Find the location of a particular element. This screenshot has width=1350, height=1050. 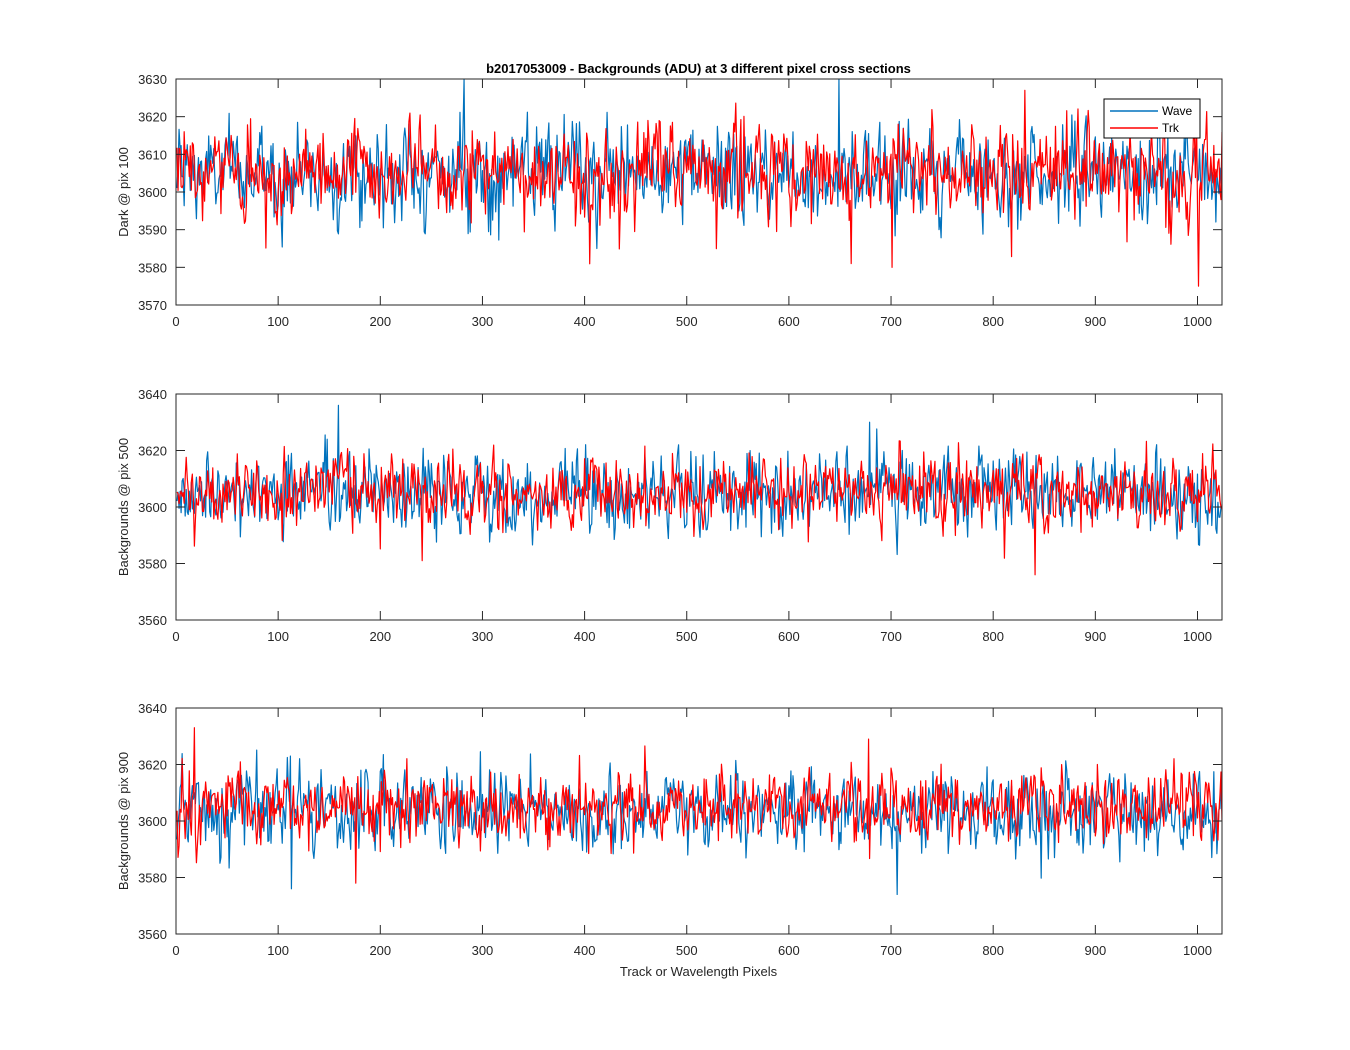

series-line-wave is located at coordinates (699, 822).